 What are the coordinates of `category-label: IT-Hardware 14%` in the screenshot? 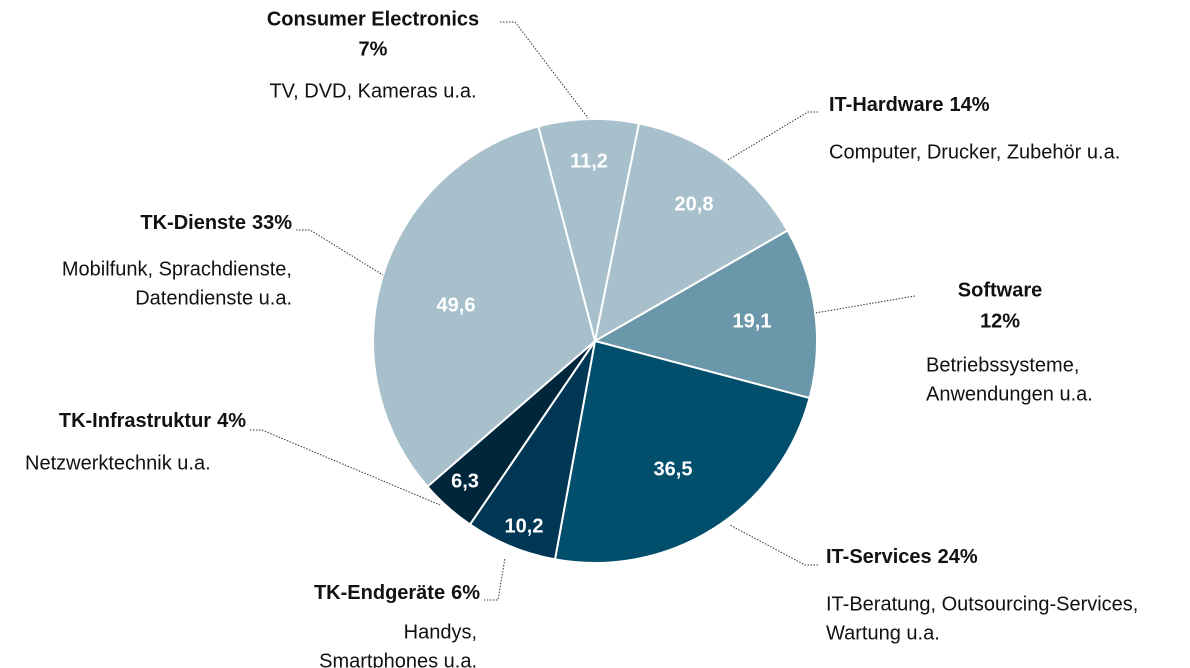 It's located at (909, 105).